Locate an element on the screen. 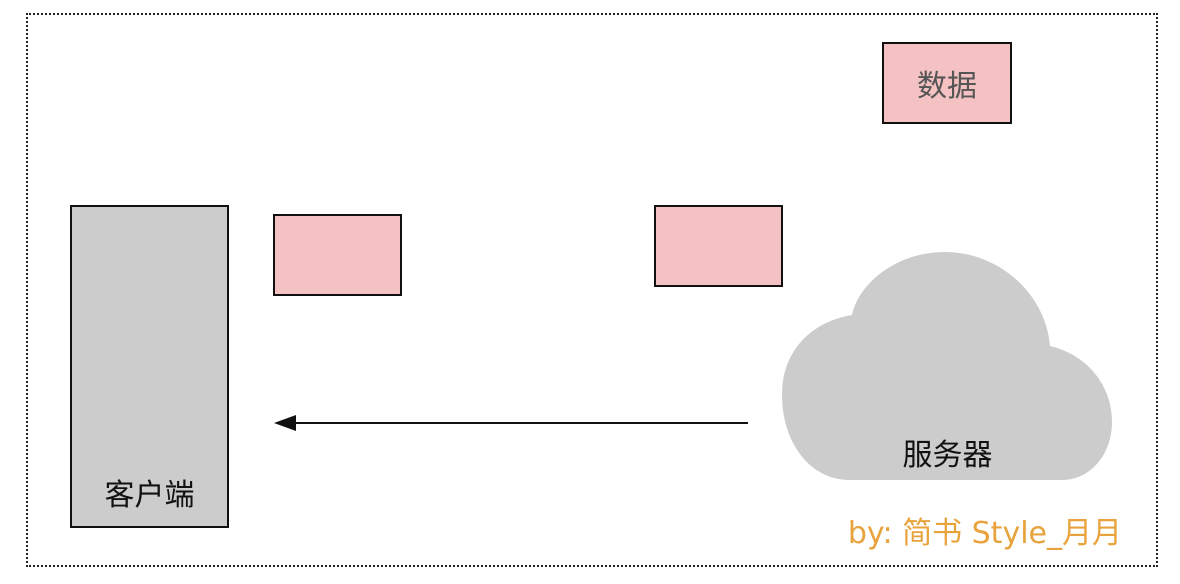 Image resolution: width=1180 pixels, height=584 pixels. data-block-near-client is located at coordinates (337, 255).